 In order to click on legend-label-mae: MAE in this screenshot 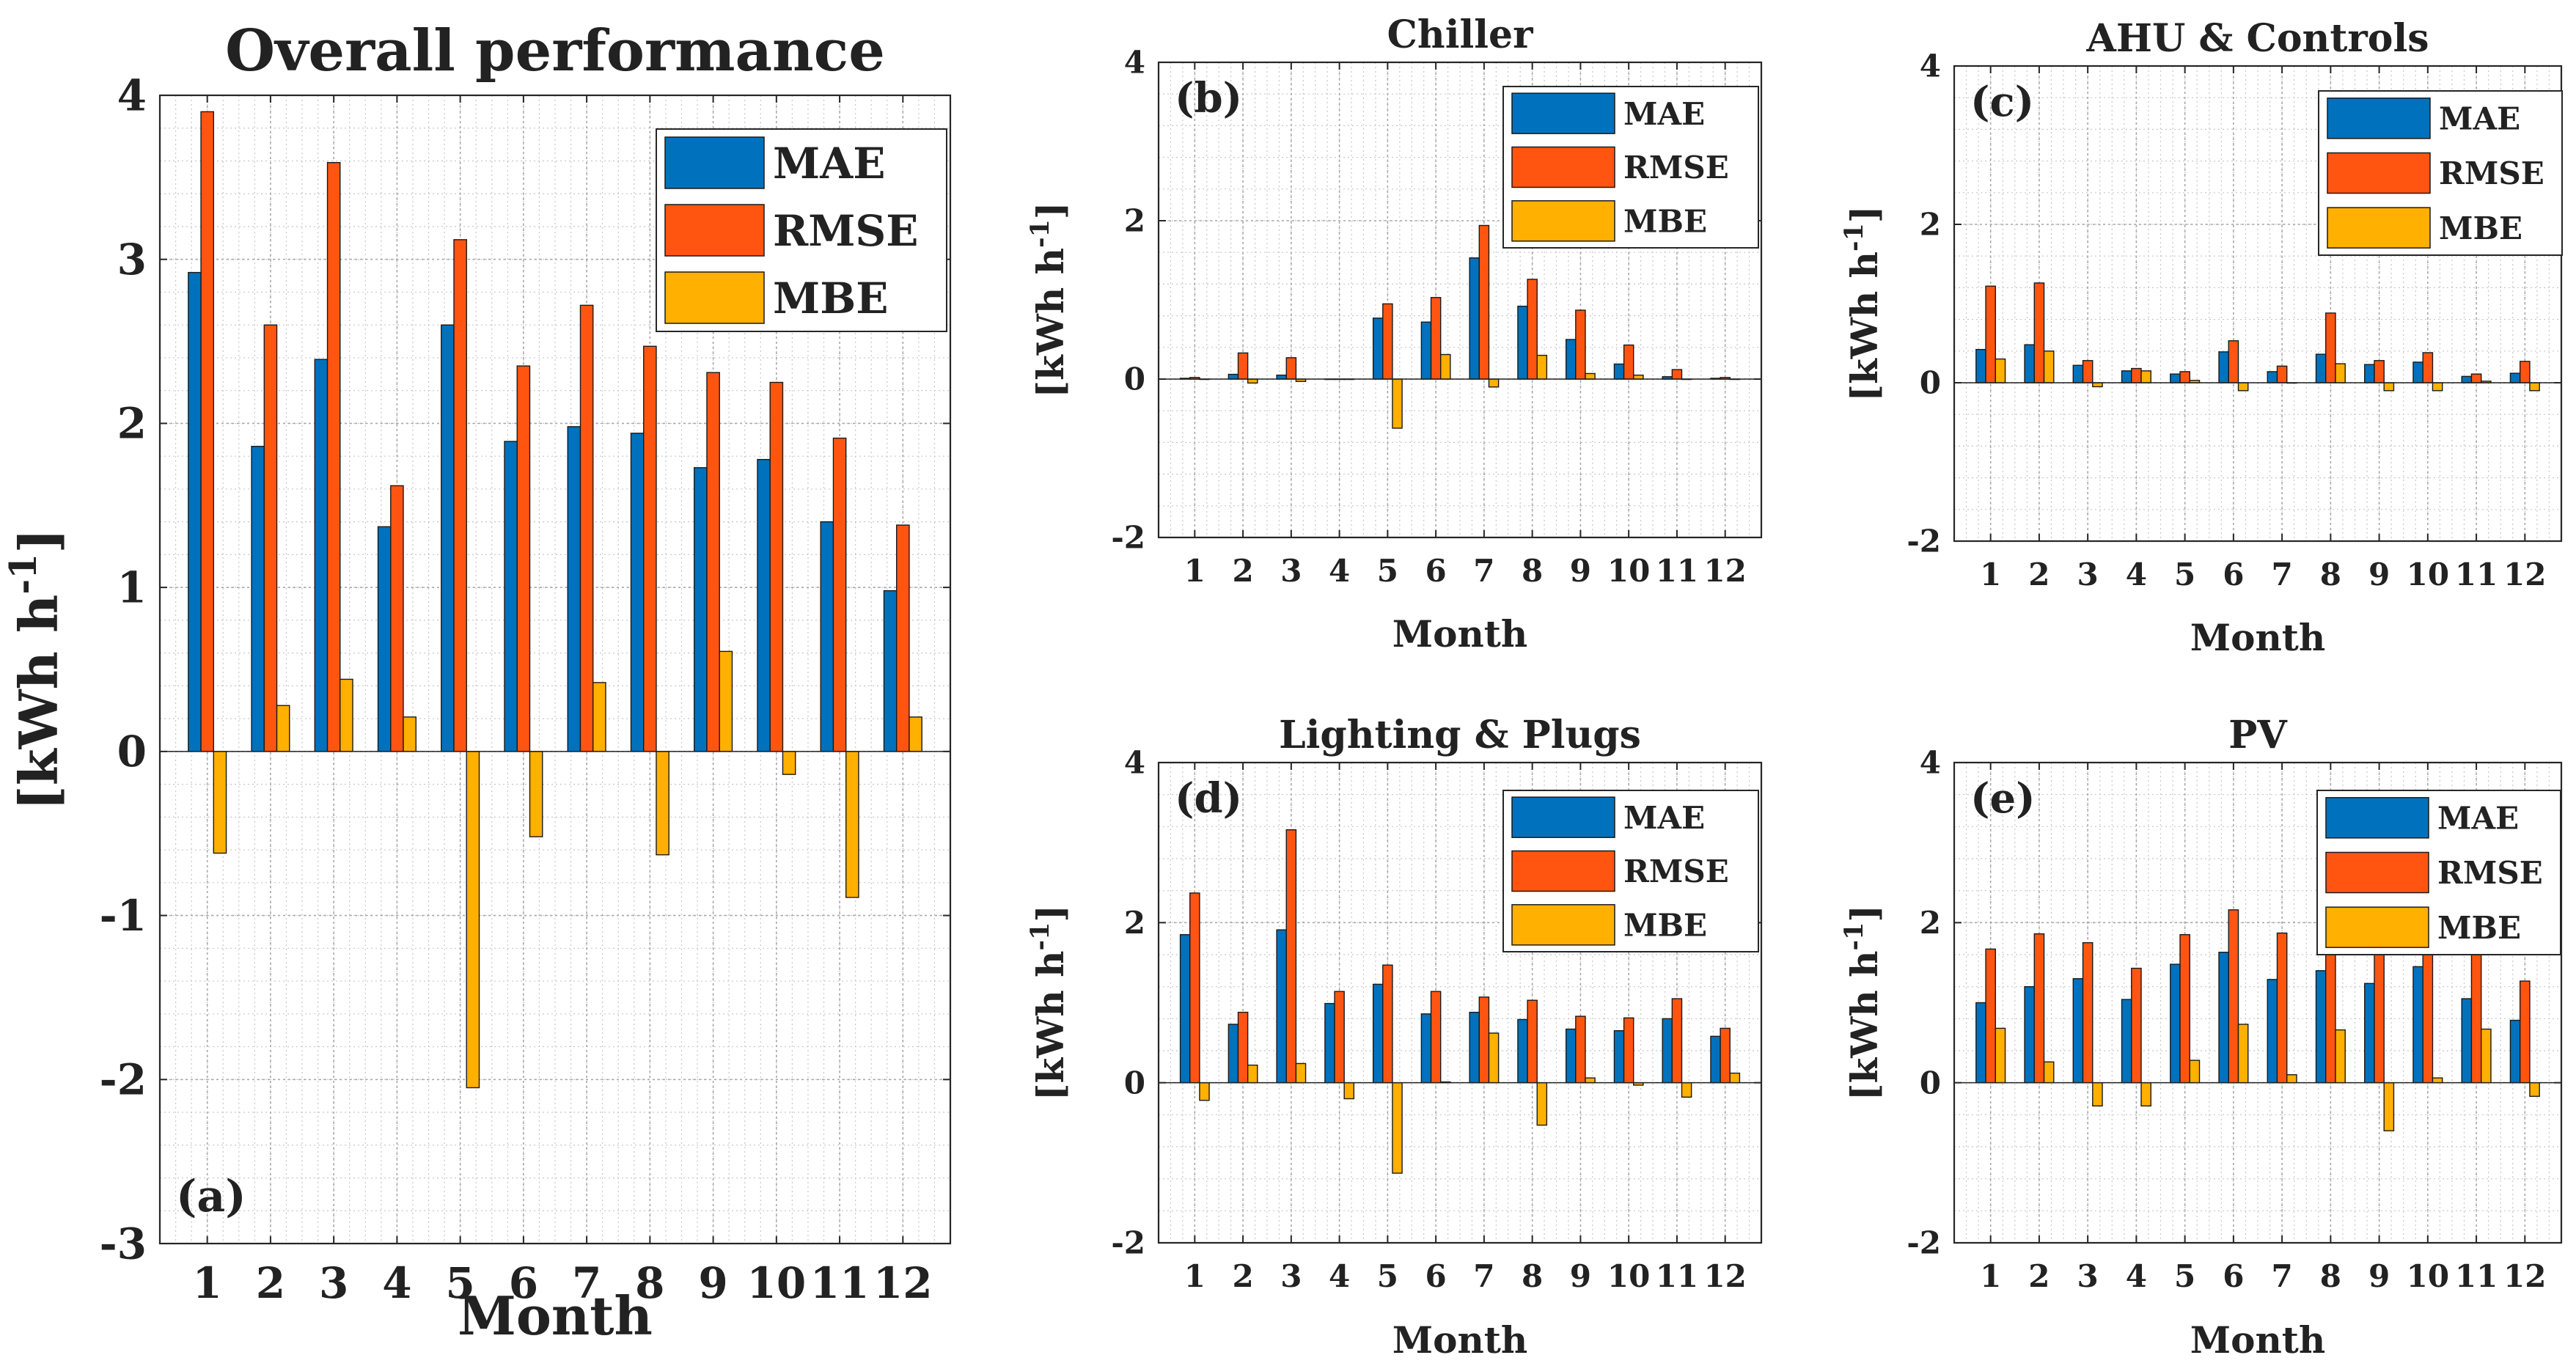, I will do `click(2478, 818)`.